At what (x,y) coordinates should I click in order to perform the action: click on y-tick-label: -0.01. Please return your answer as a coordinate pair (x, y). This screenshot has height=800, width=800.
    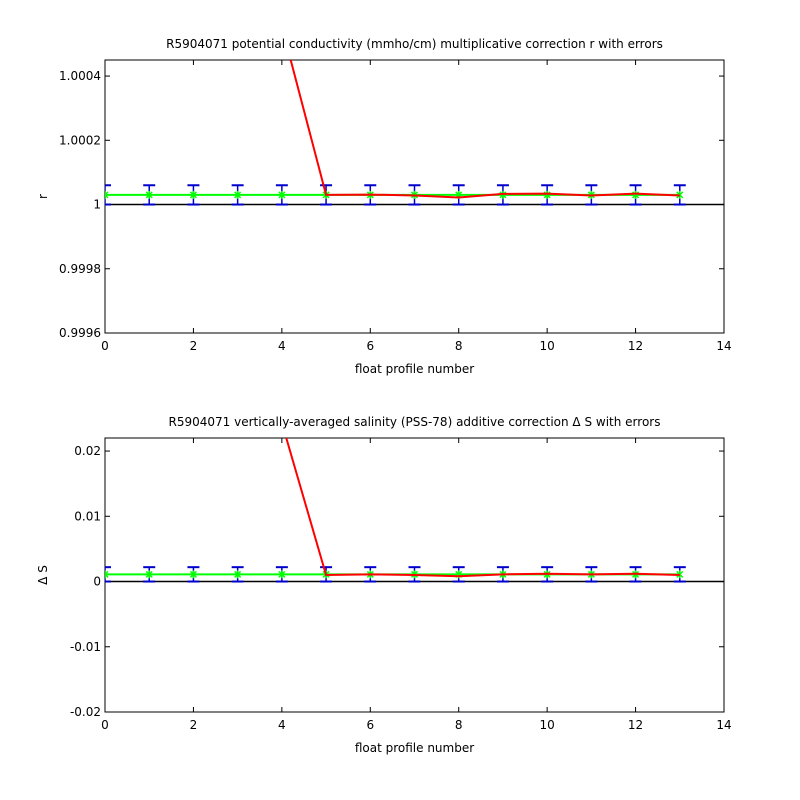
    Looking at the image, I should click on (85, 647).